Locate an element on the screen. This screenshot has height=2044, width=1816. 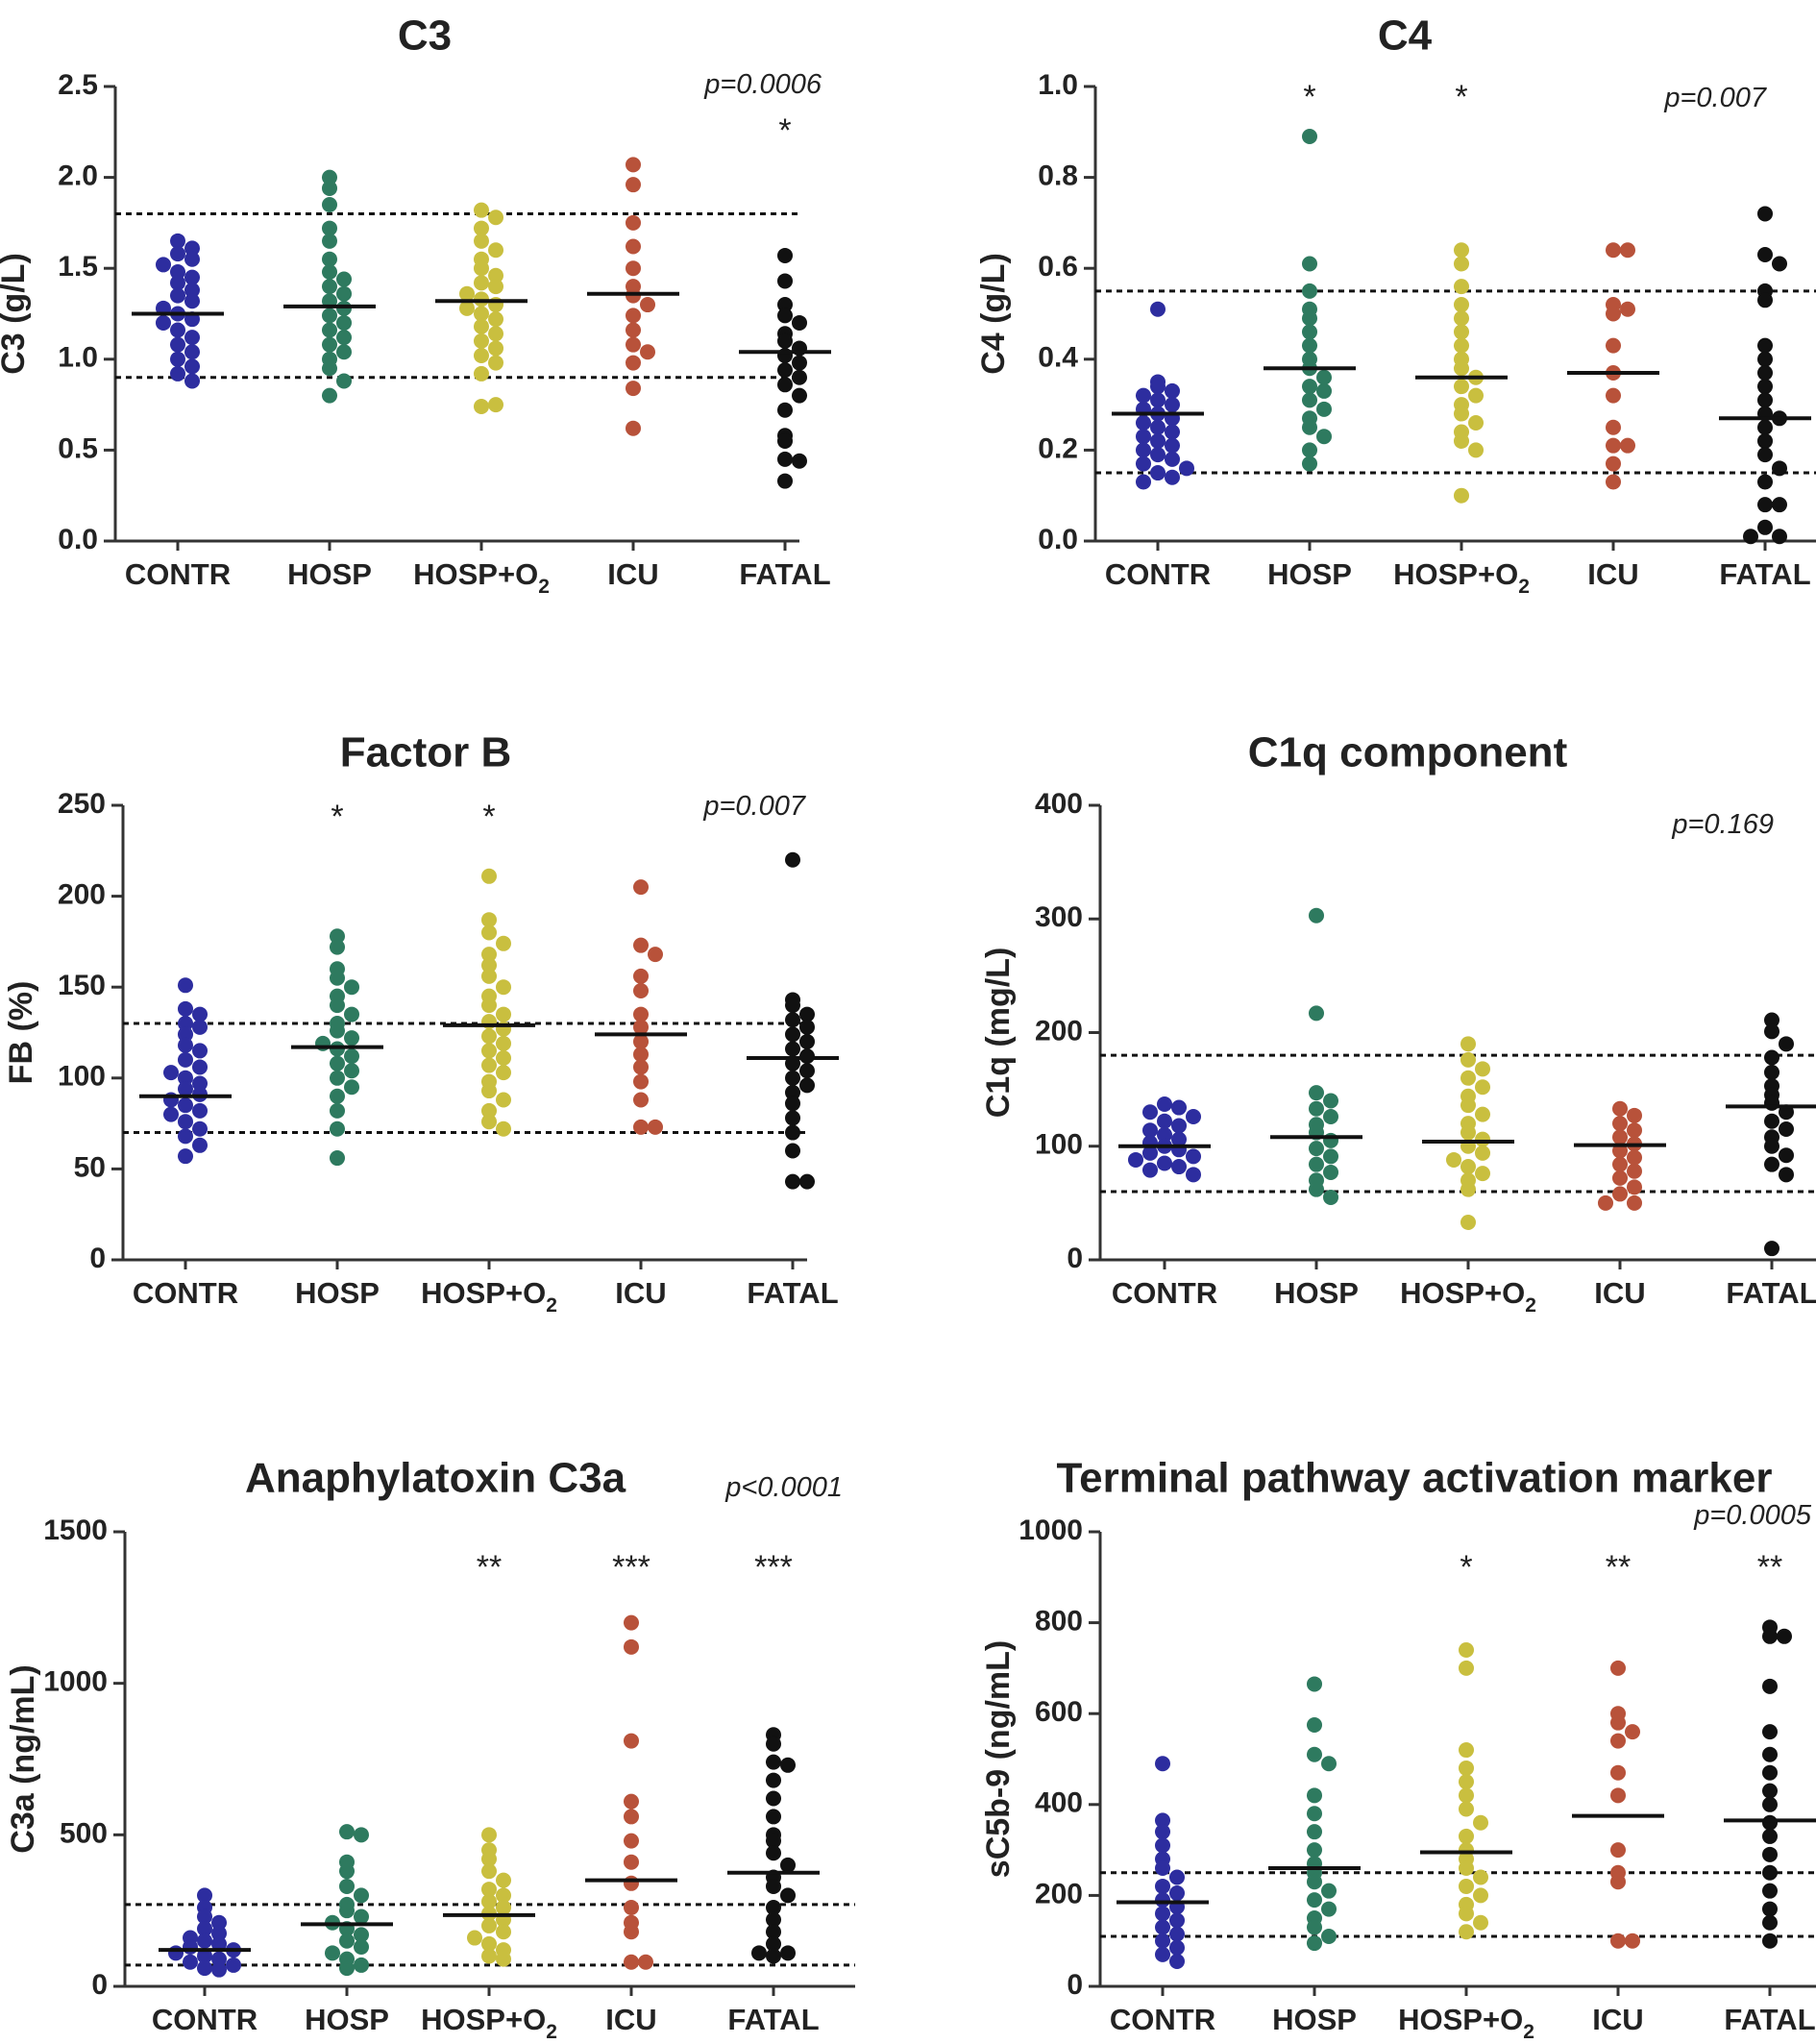
y-axis-label: C3a (ng/mL) is located at coordinates (23, 1758).